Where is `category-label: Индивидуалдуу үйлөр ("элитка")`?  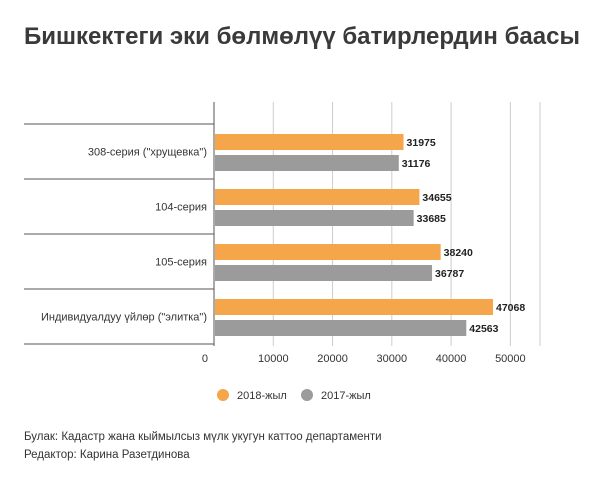 category-label: Индивидуалдуу үйлөр ("элитка") is located at coordinates (124, 318).